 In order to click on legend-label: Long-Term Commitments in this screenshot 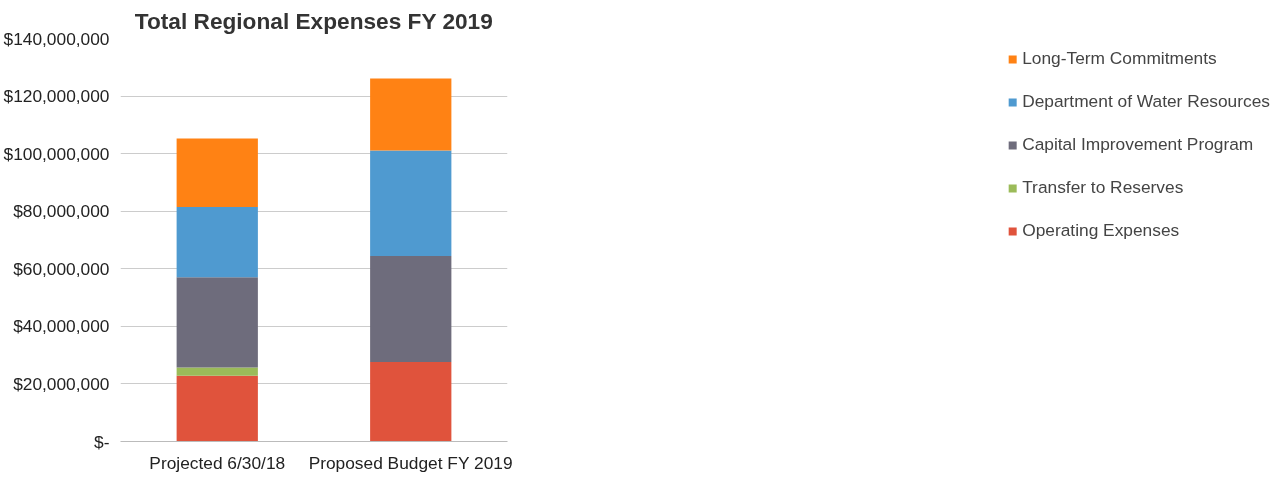, I will do `click(1119, 58)`.